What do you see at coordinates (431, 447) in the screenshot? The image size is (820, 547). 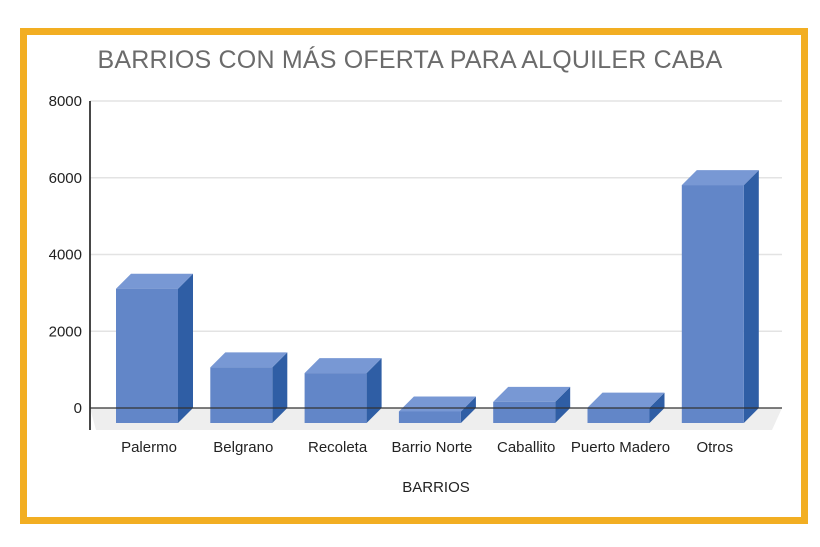 I see `x-tick-label: Barrio Norte` at bounding box center [431, 447].